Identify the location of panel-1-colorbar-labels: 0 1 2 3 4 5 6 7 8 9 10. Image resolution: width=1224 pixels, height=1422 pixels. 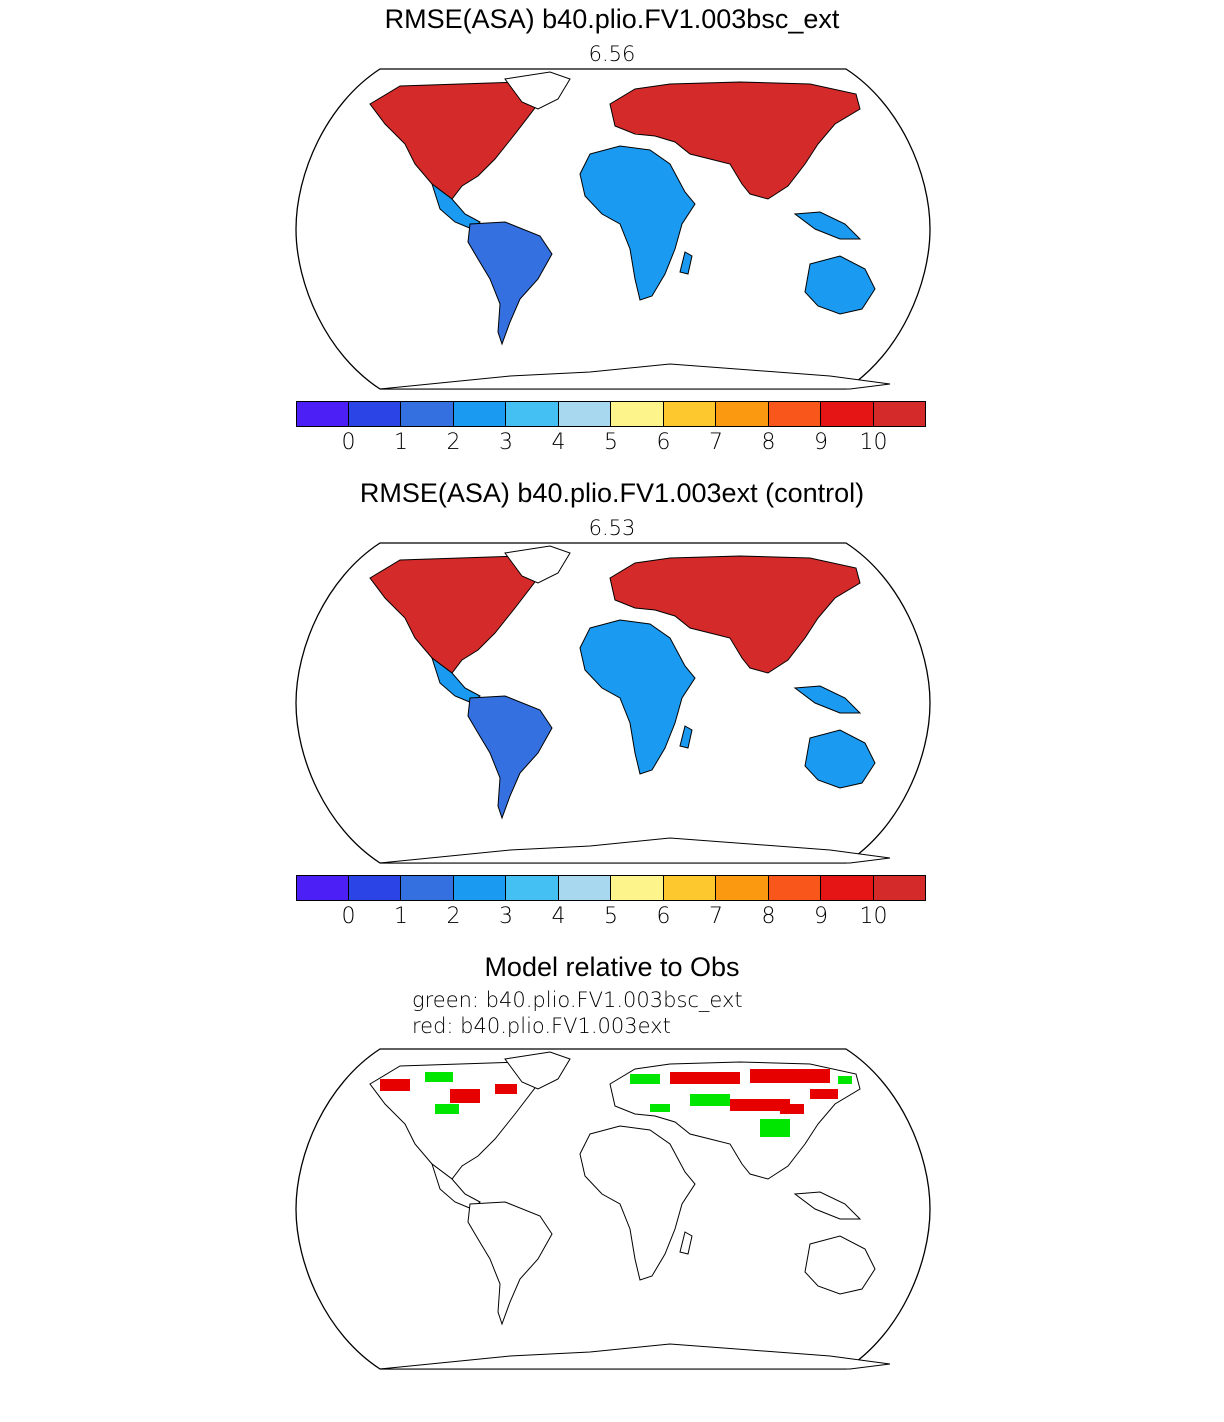
(611, 445).